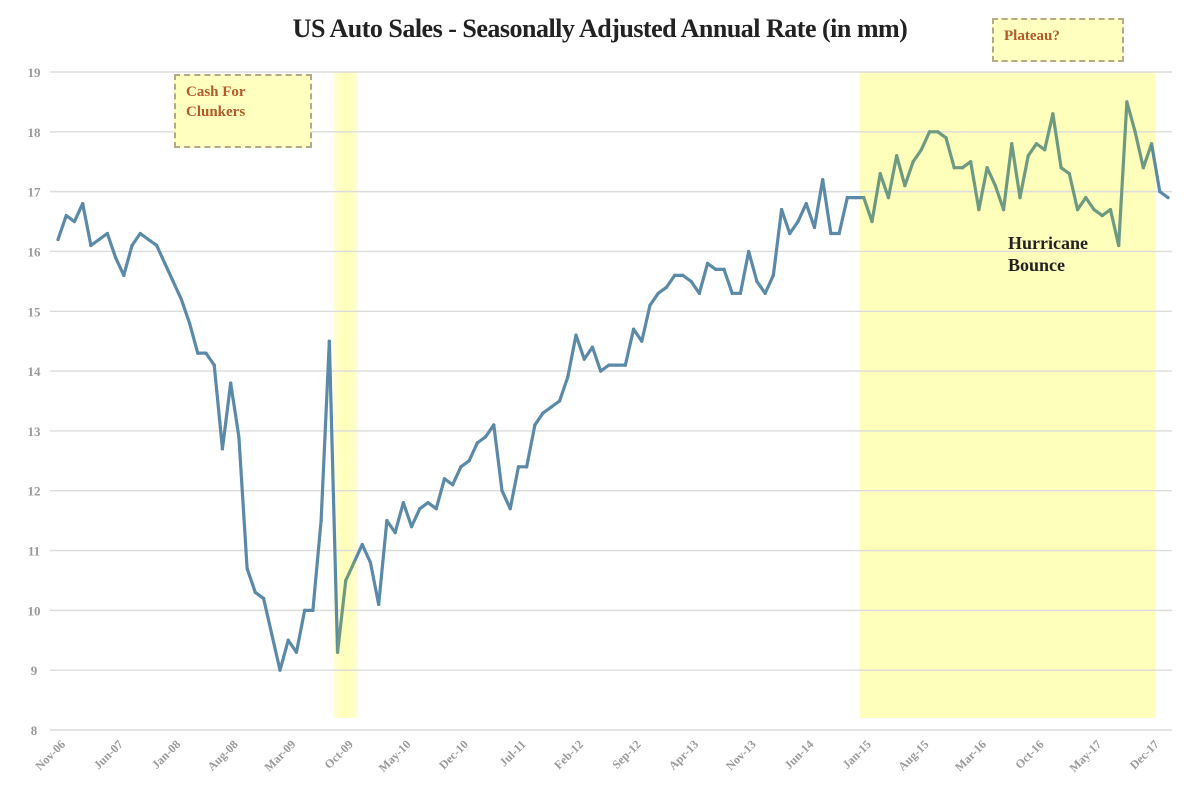 This screenshot has height=800, width=1200. I want to click on y-tick-label: 13, so click(35, 431).